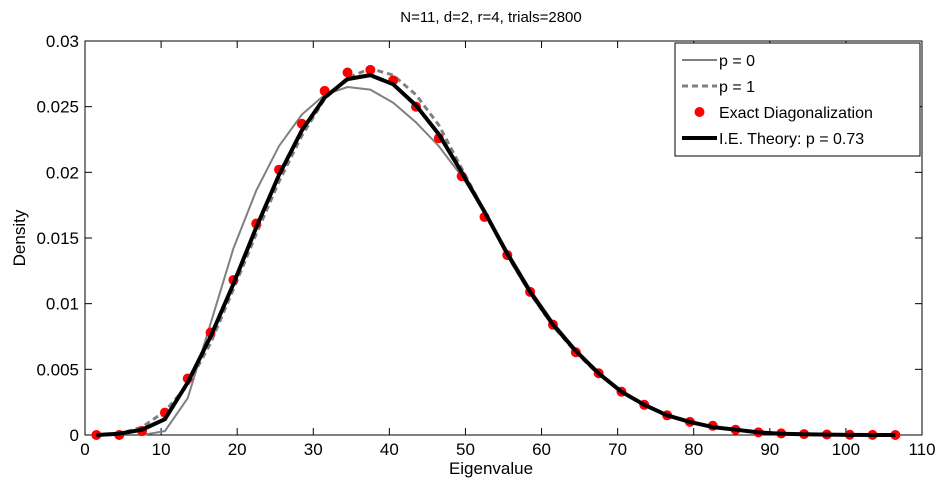 This screenshot has width=952, height=487. What do you see at coordinates (465, 449) in the screenshot?
I see `x-tick-label: 50` at bounding box center [465, 449].